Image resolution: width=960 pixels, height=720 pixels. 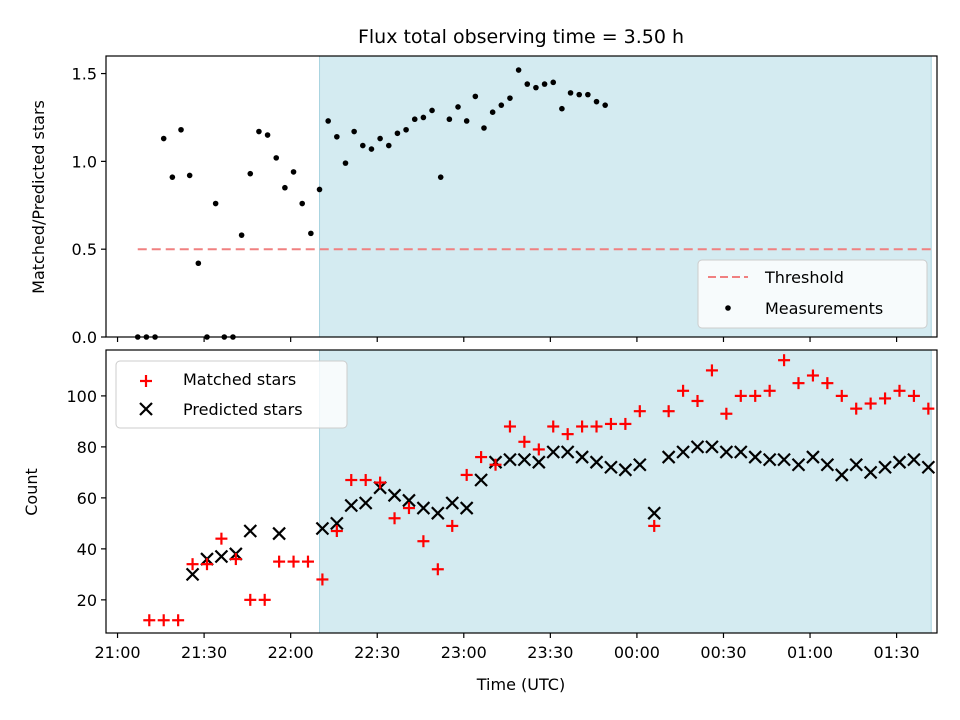 What do you see at coordinates (804, 277) in the screenshot?
I see `threshold-legend-label: Threshold` at bounding box center [804, 277].